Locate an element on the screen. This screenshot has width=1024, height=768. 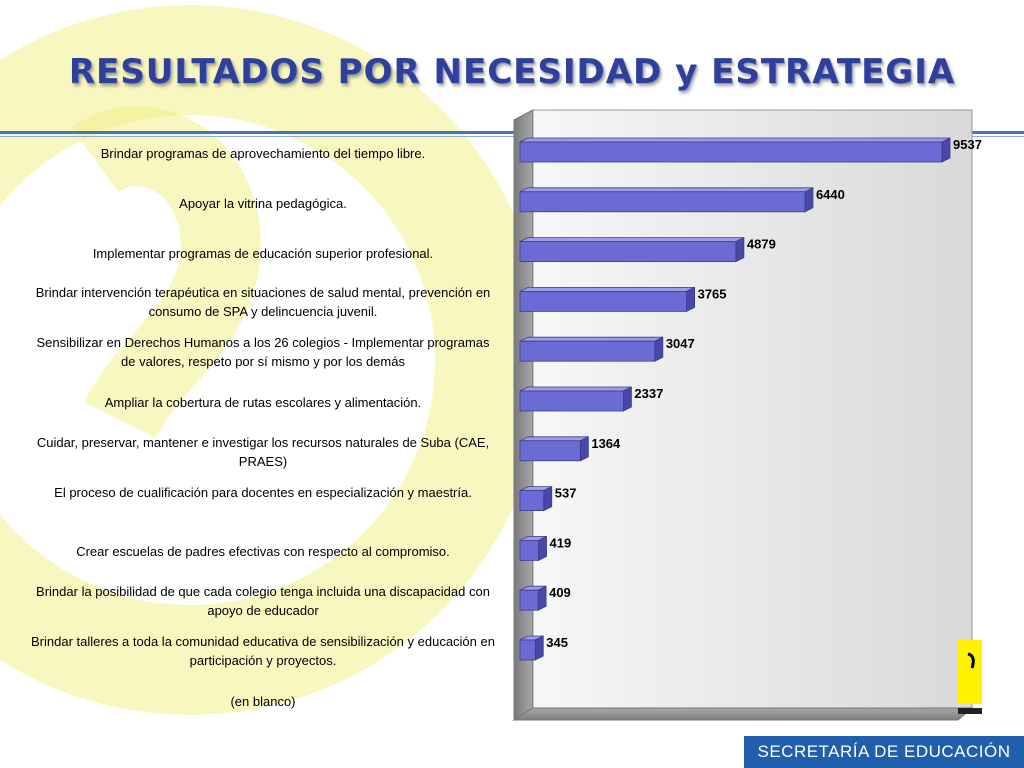
category-label: (en blanco) is located at coordinates (263, 701).